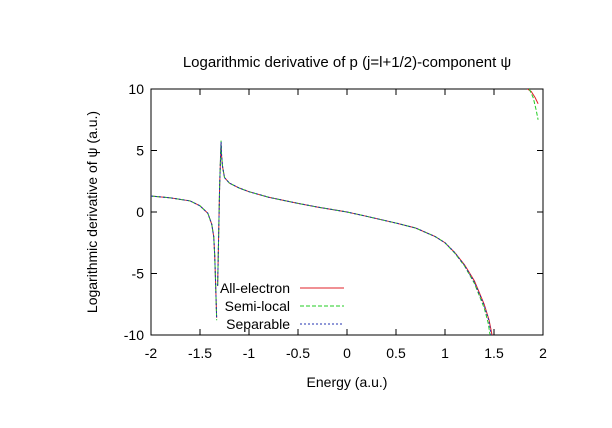 This screenshot has width=612, height=428. I want to click on x-tick-label: 2, so click(543, 353).